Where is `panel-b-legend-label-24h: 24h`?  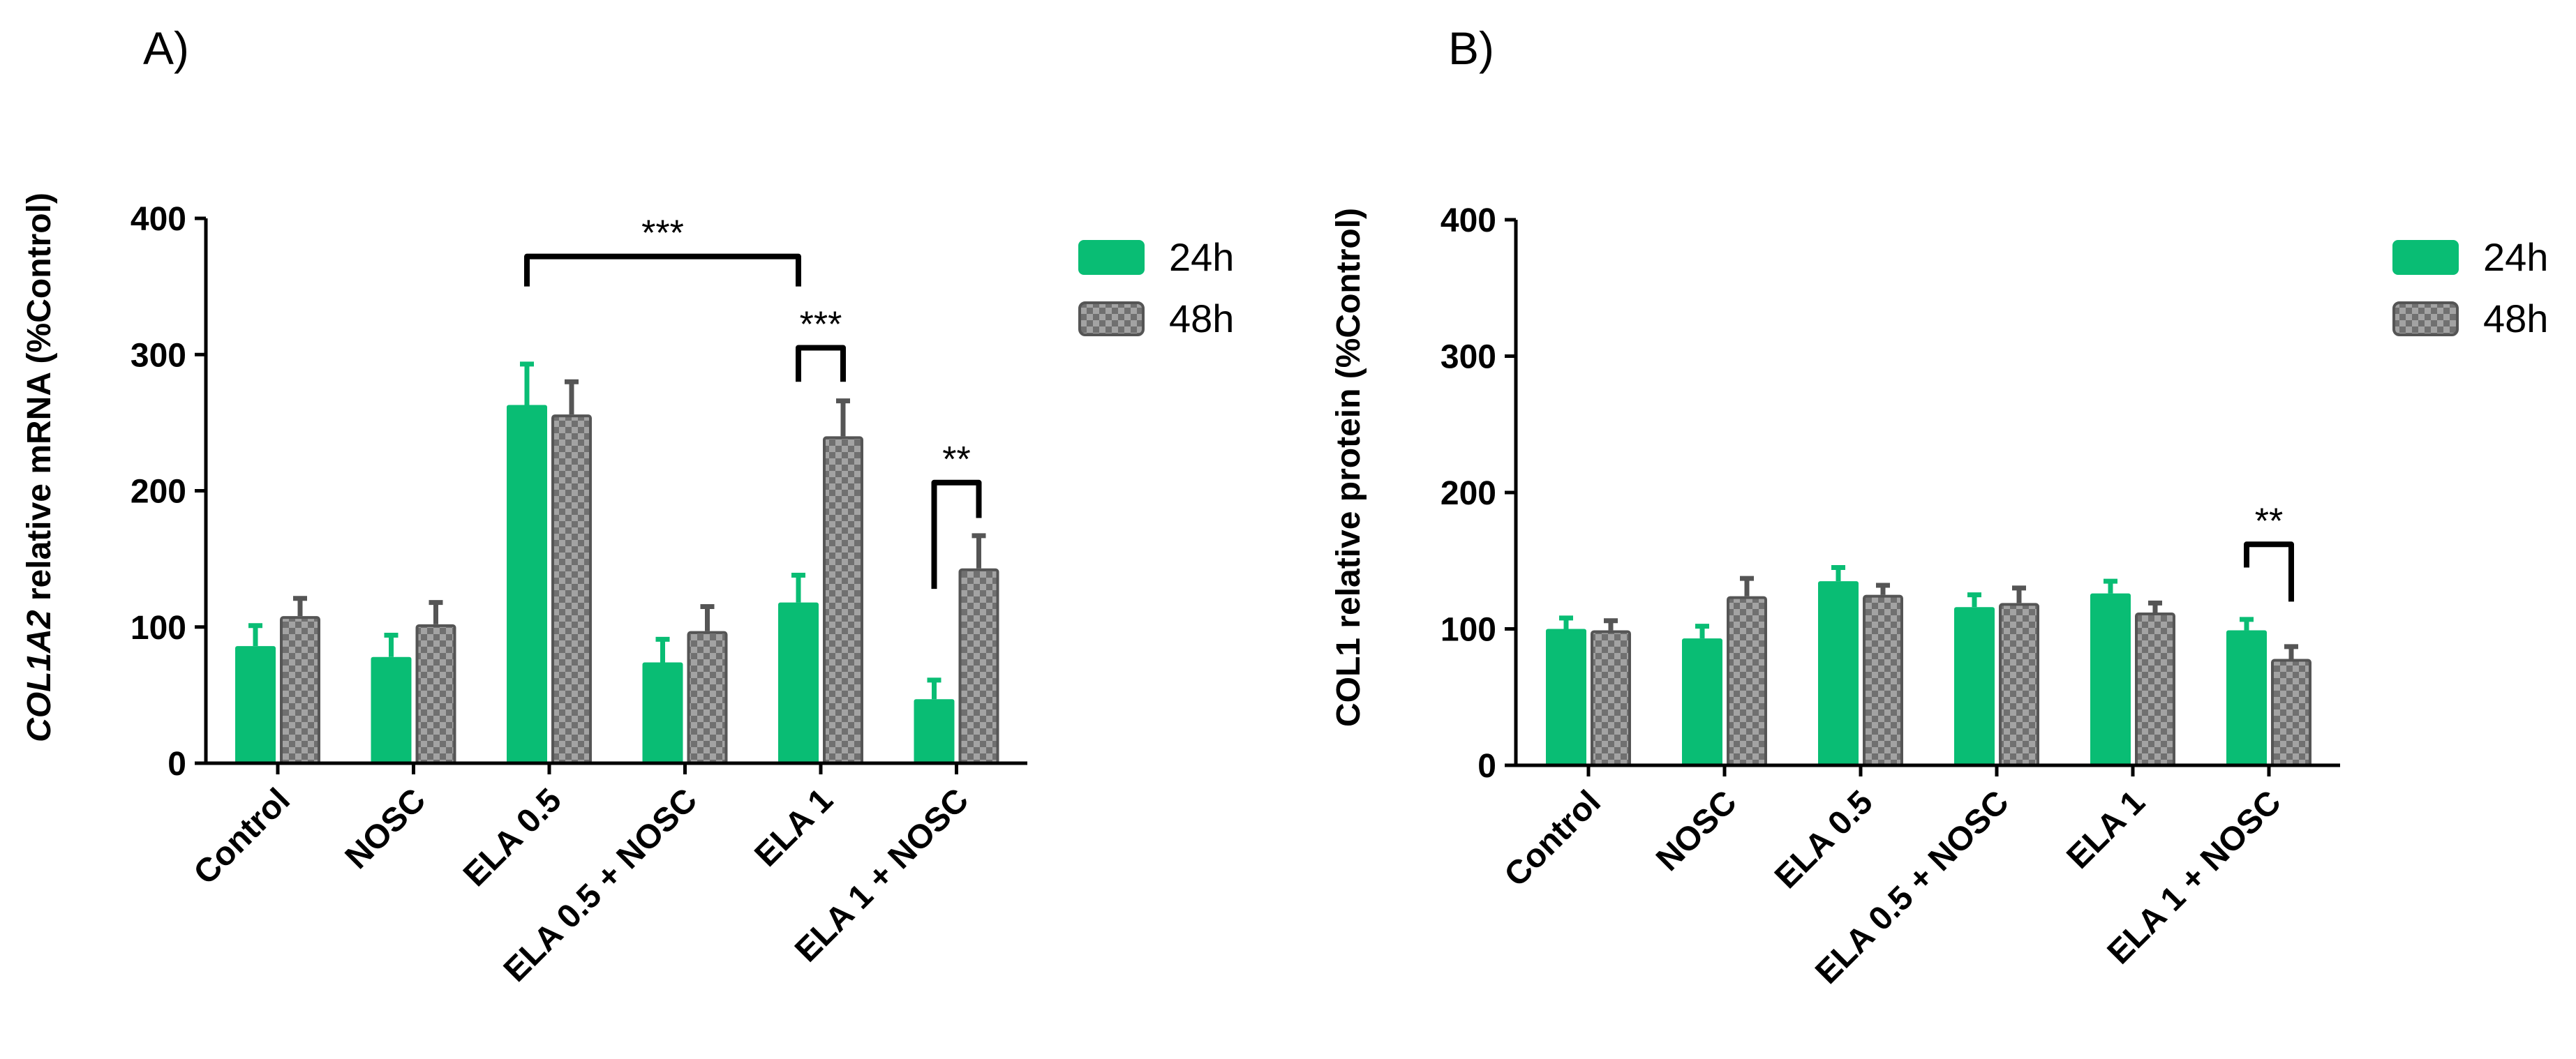 panel-b-legend-label-24h: 24h is located at coordinates (2516, 257).